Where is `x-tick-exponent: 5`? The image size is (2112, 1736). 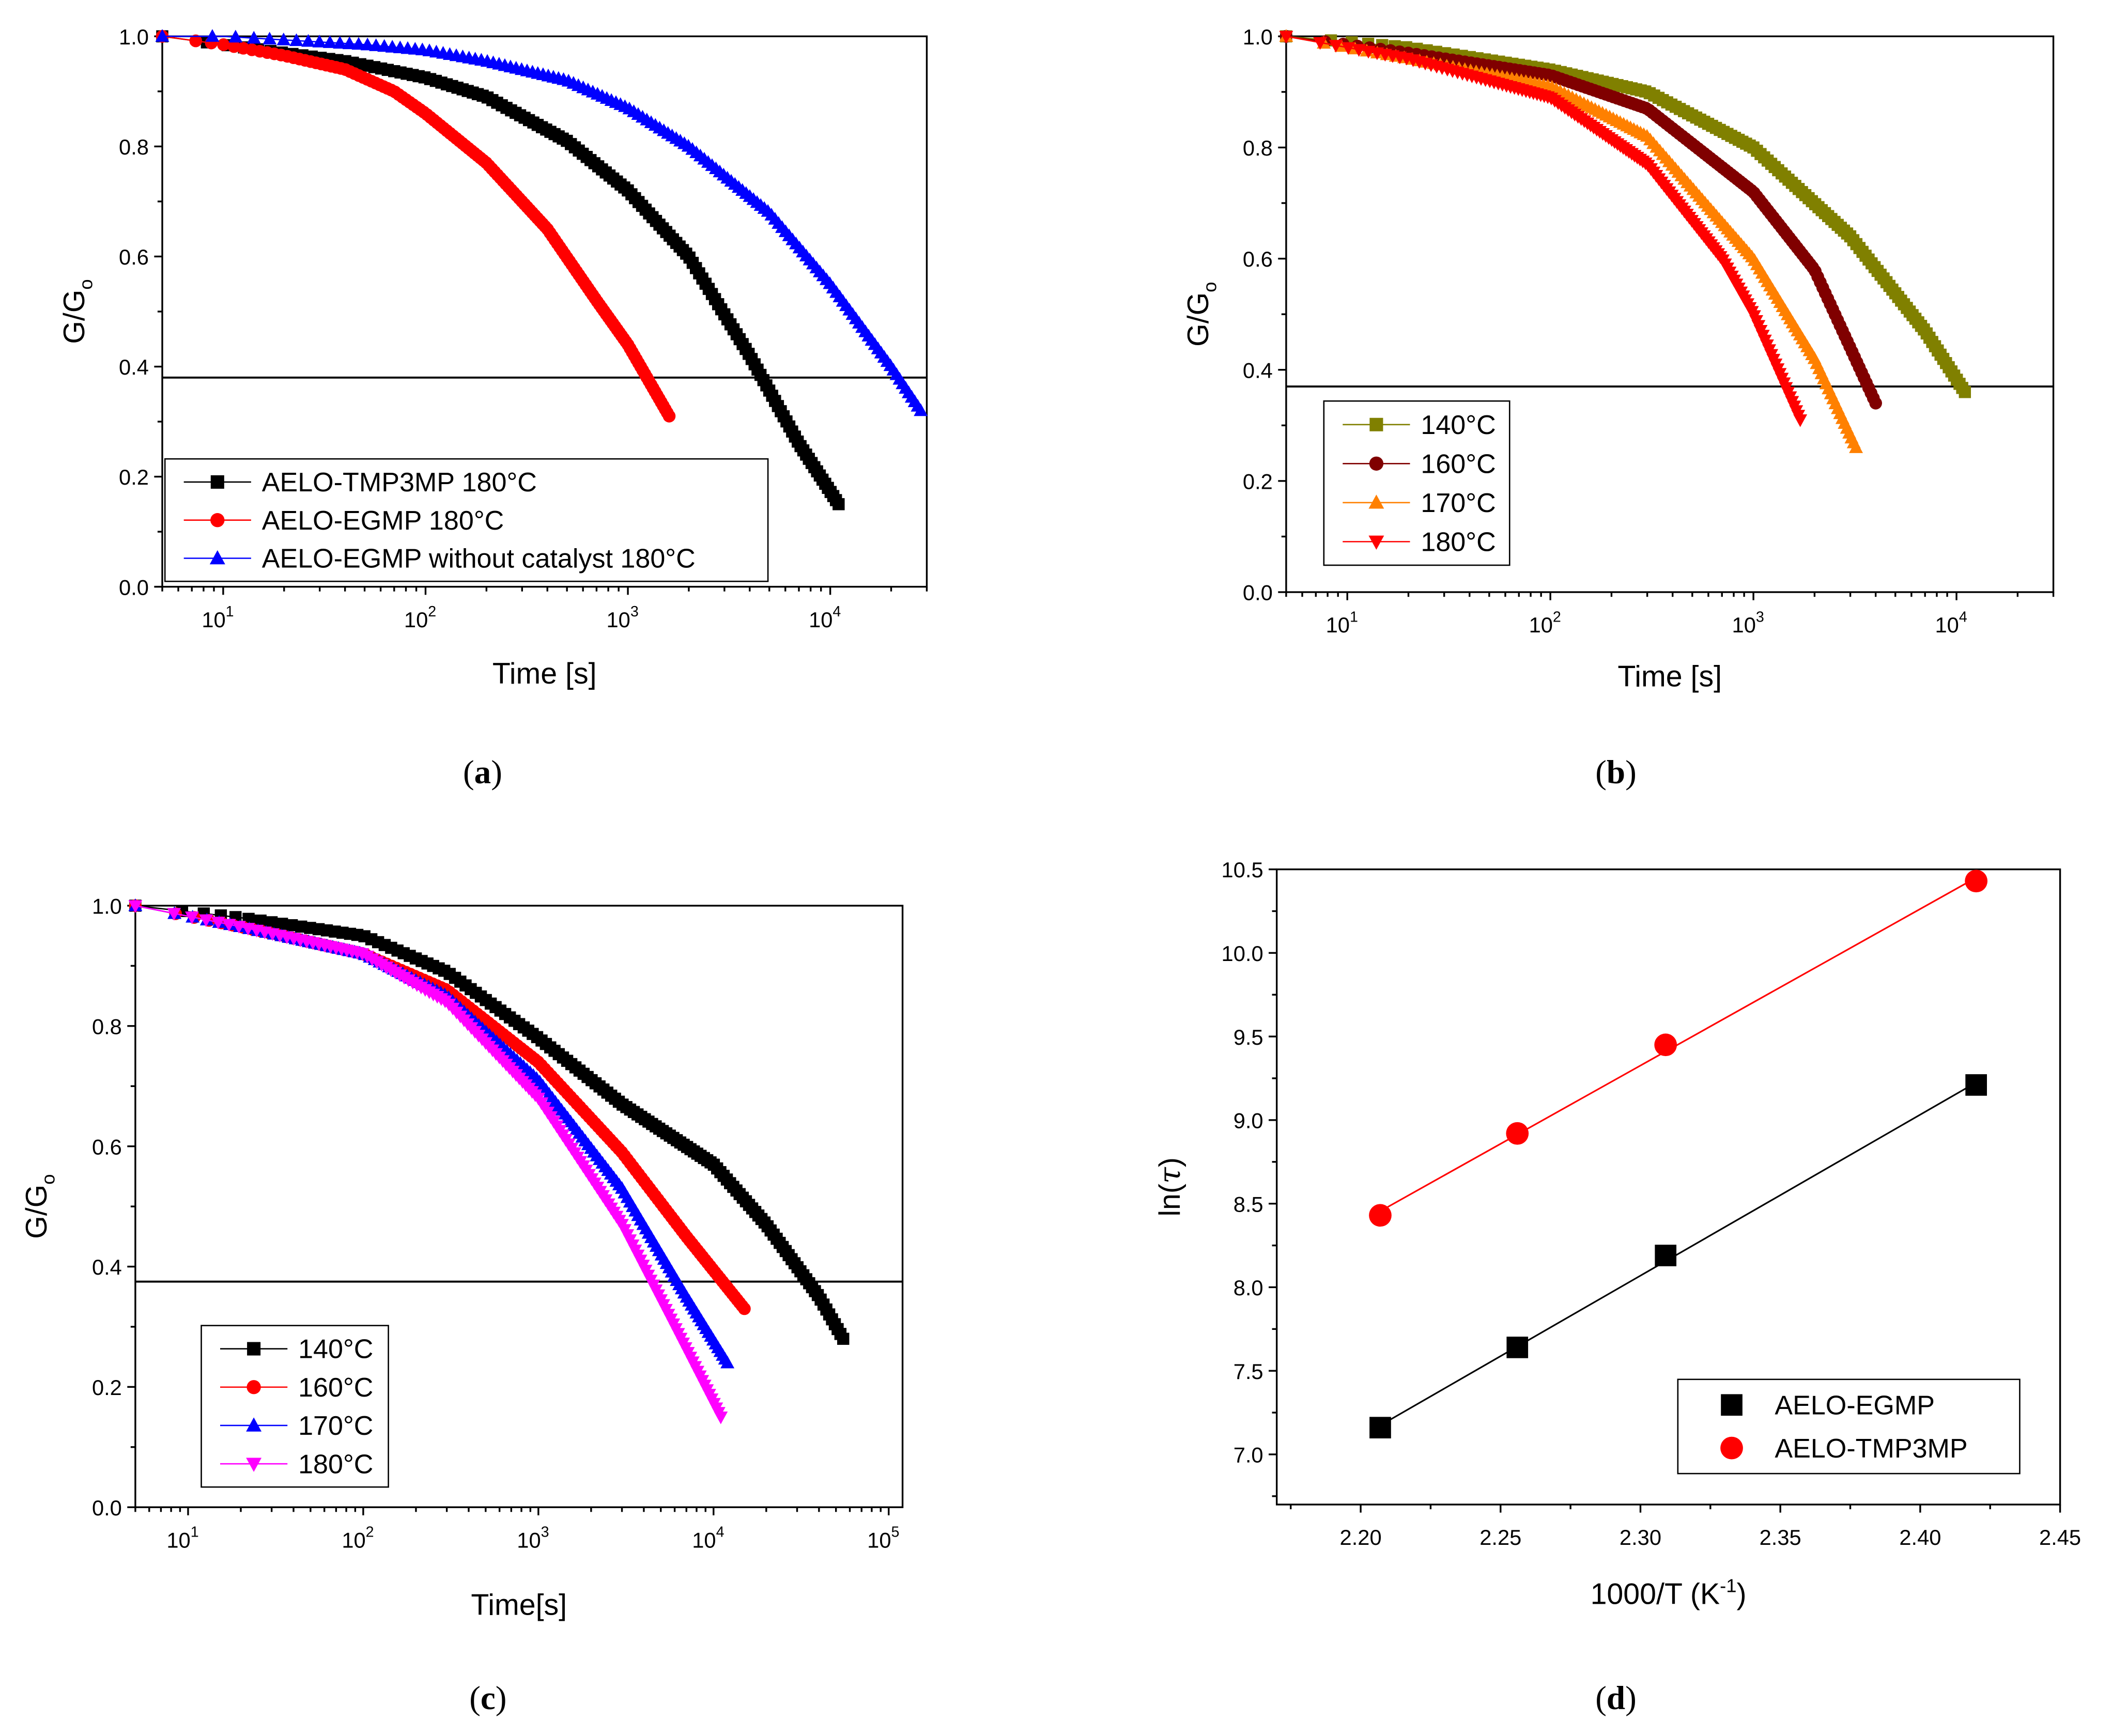
x-tick-exponent: 5 is located at coordinates (895, 1532).